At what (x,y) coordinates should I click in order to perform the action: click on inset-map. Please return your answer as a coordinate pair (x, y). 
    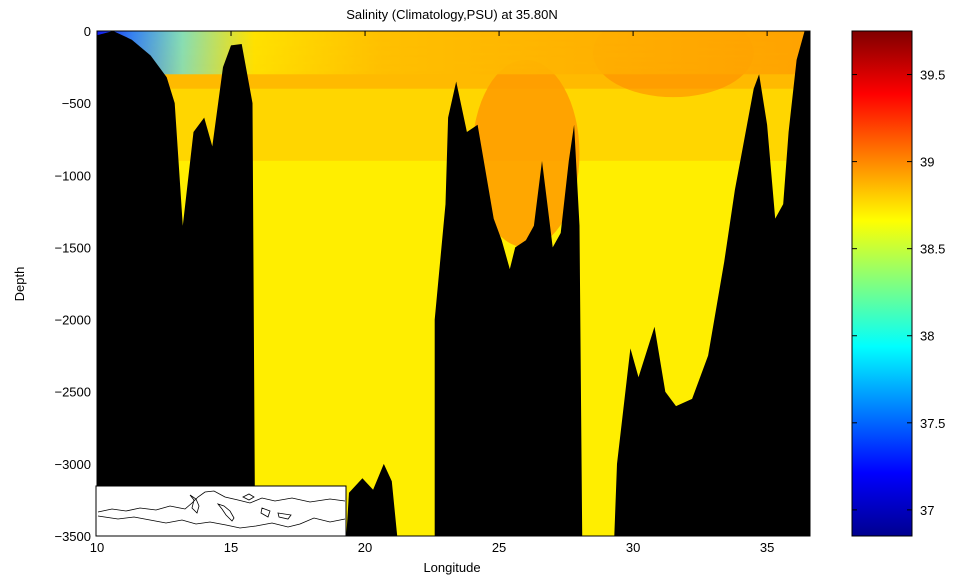
    Looking at the image, I should click on (221, 511).